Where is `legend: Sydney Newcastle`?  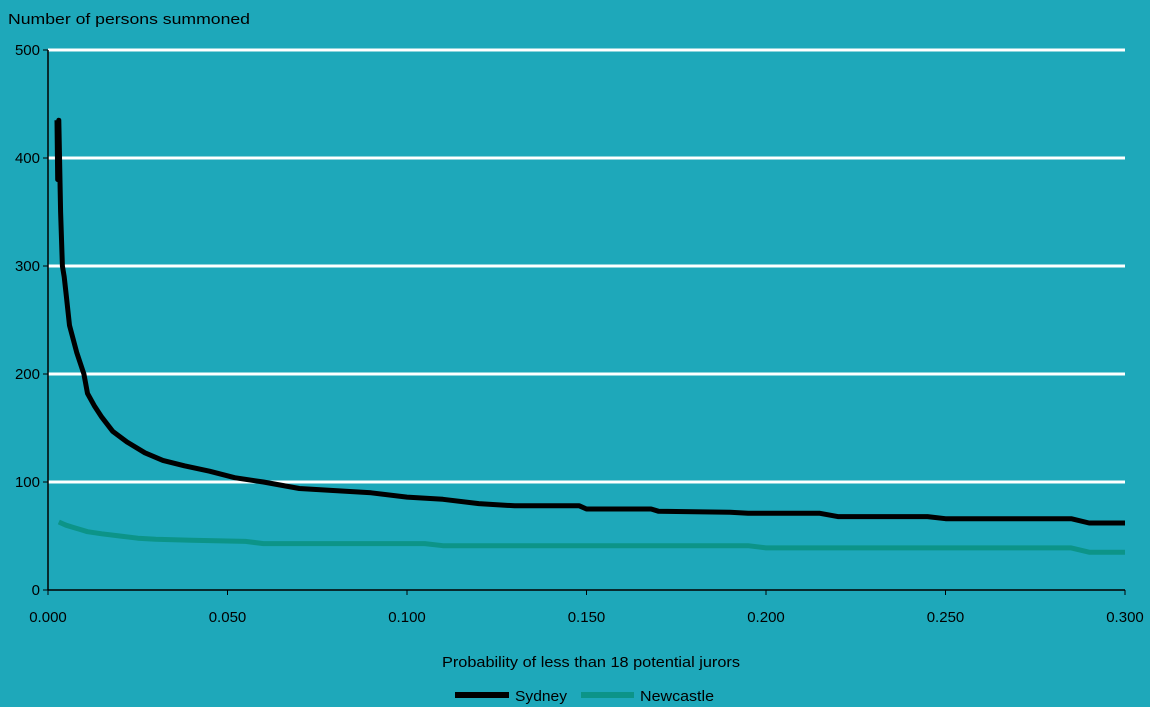
legend: Sydney Newcastle is located at coordinates (584, 696).